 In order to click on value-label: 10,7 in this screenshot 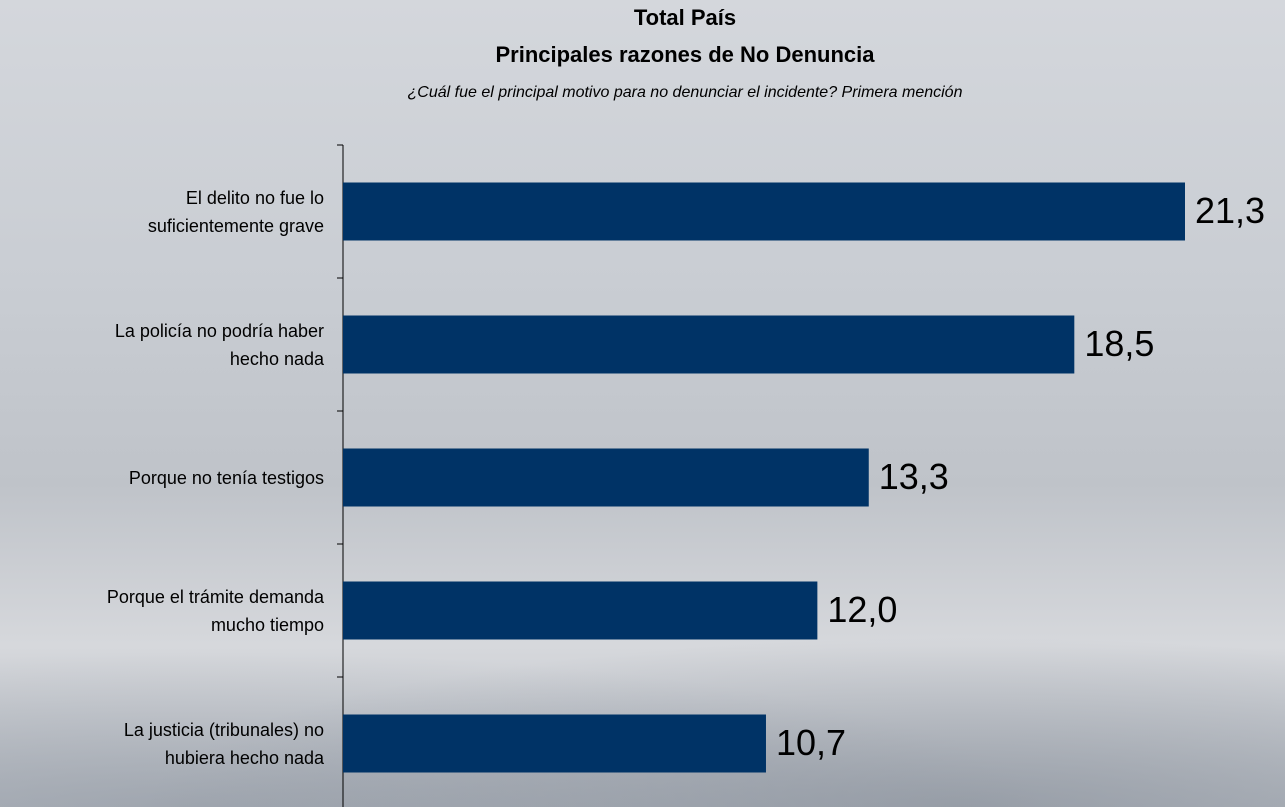, I will do `click(811, 742)`.